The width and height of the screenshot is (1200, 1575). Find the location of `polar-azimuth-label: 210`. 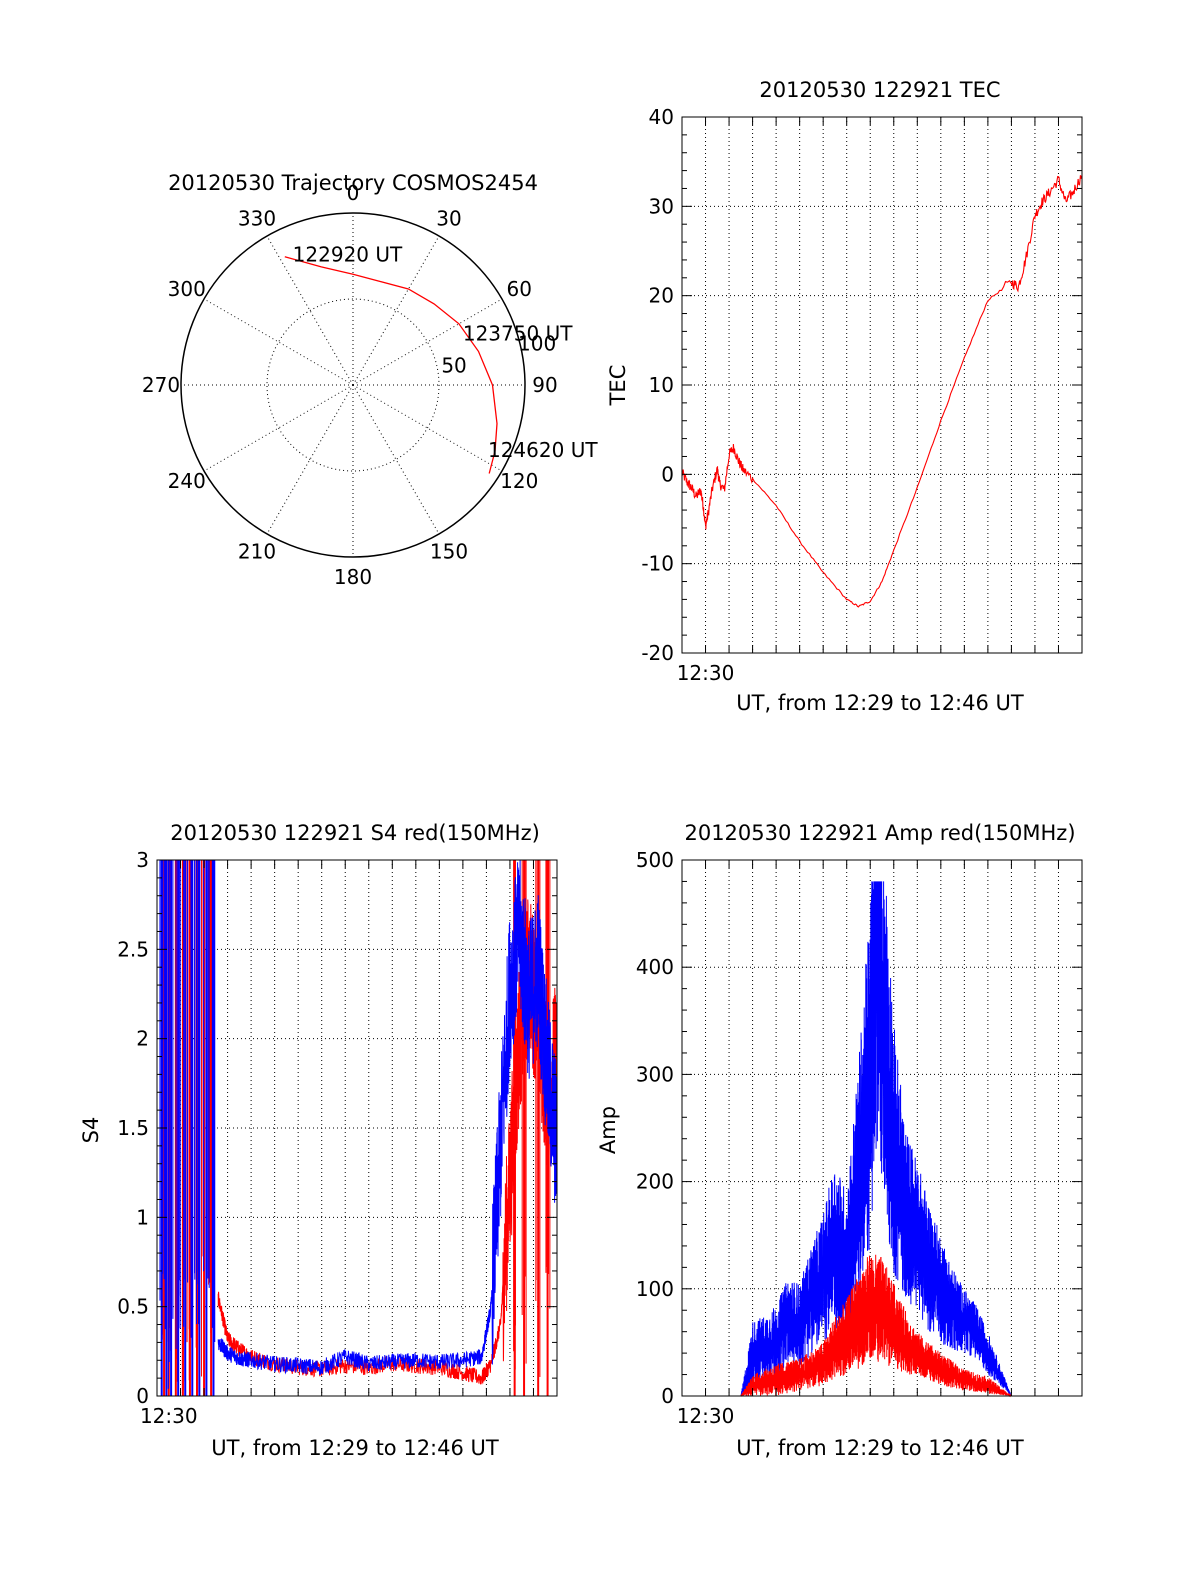

polar-azimuth-label: 210 is located at coordinates (257, 551).